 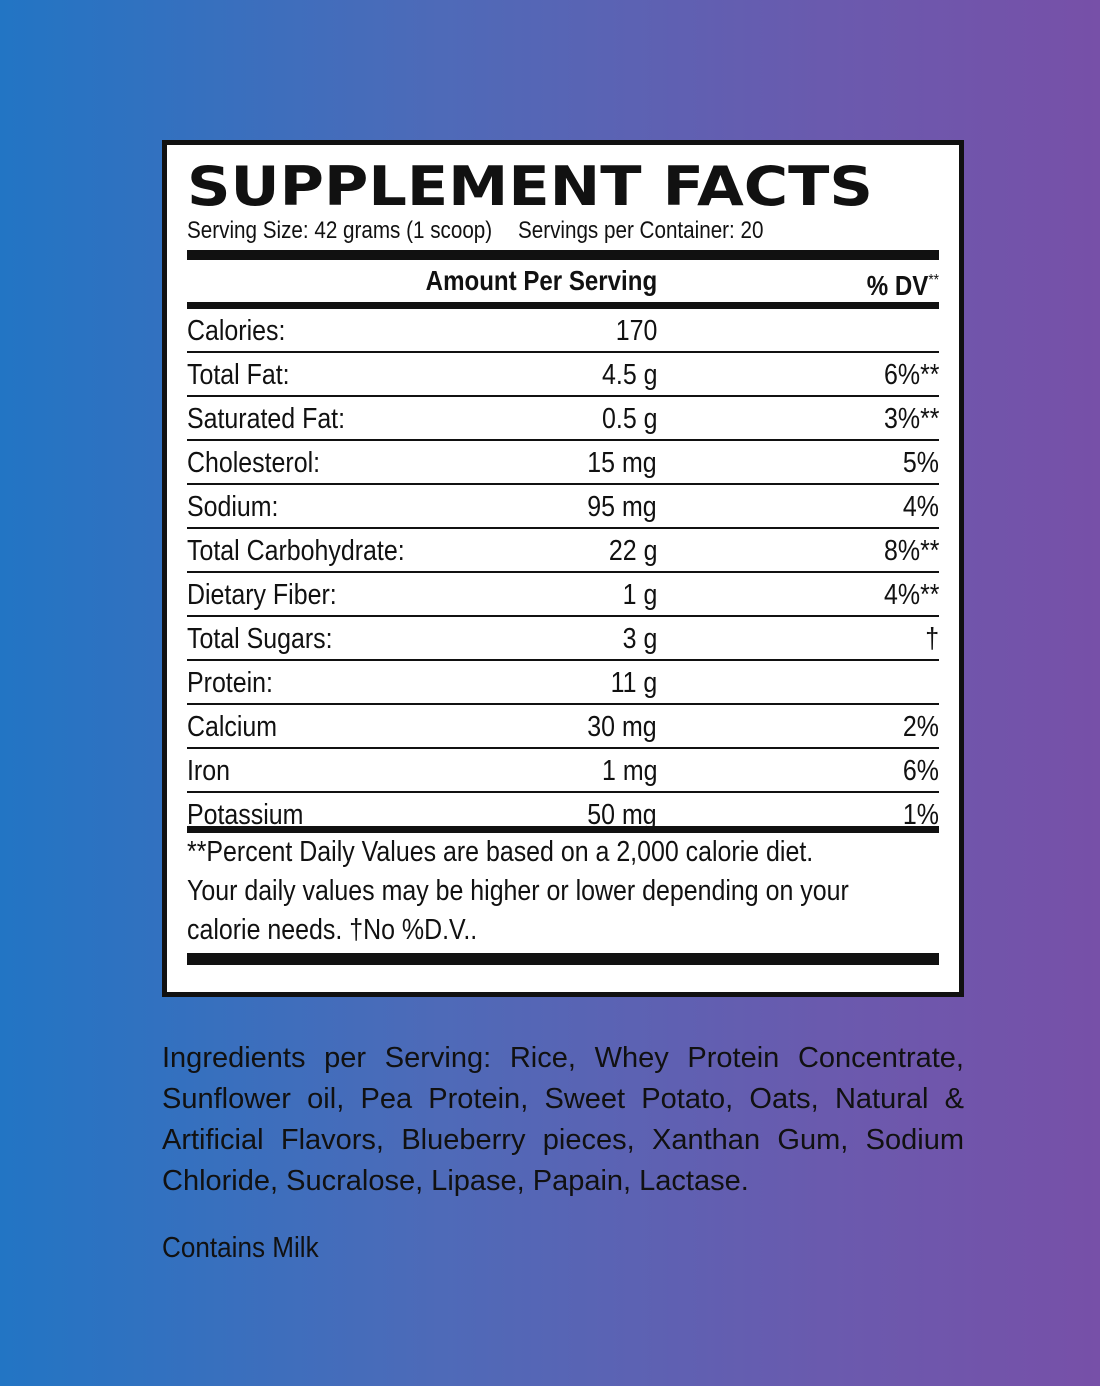 I want to click on nutrient-row: Saturated Fat: 0.5 g 3%**, so click(x=563, y=419).